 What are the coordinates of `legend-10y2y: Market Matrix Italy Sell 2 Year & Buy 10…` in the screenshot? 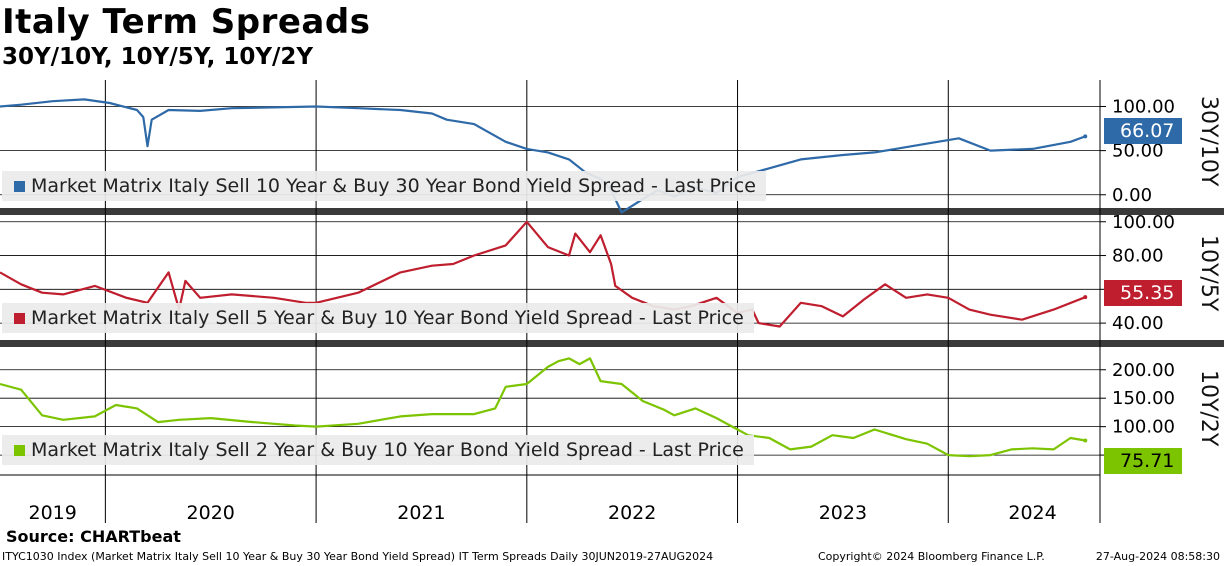 It's located at (378, 450).